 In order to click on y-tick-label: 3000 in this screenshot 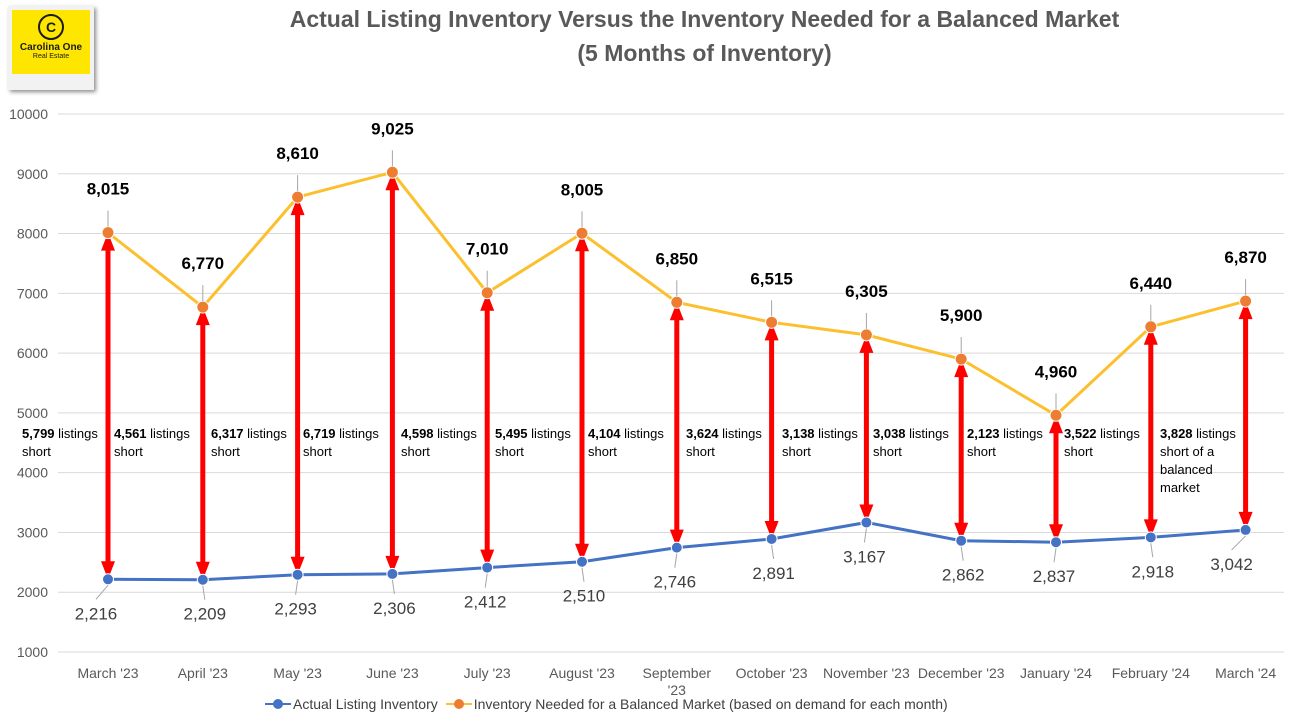, I will do `click(32, 532)`.